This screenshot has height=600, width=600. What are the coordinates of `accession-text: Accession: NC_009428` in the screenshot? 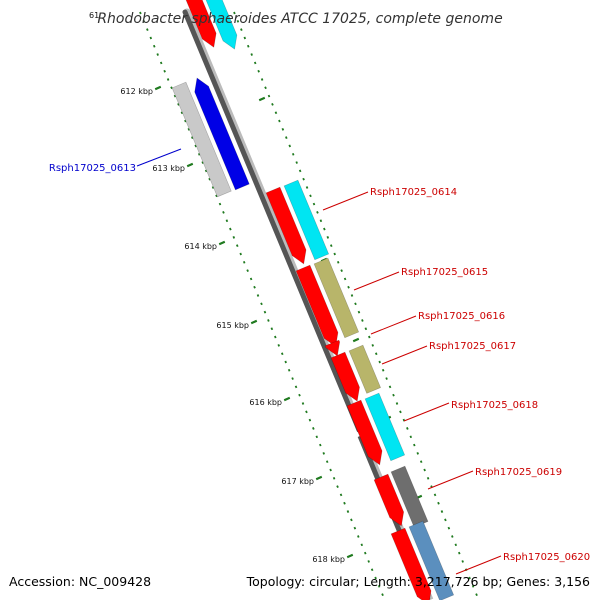 It's located at (80, 581).